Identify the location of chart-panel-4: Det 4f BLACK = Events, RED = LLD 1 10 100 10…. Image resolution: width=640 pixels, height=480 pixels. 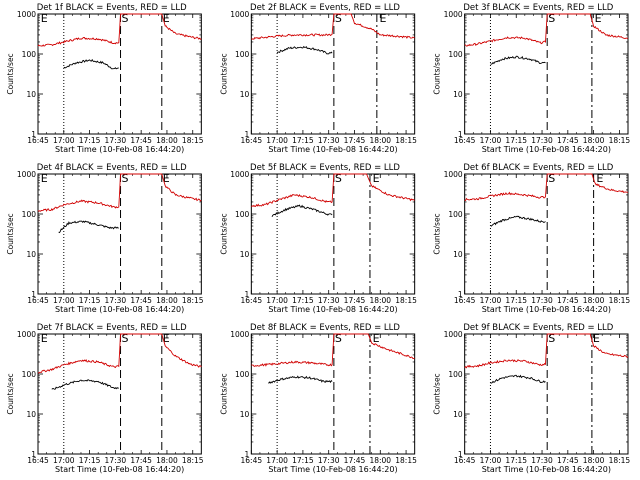
(105, 238).